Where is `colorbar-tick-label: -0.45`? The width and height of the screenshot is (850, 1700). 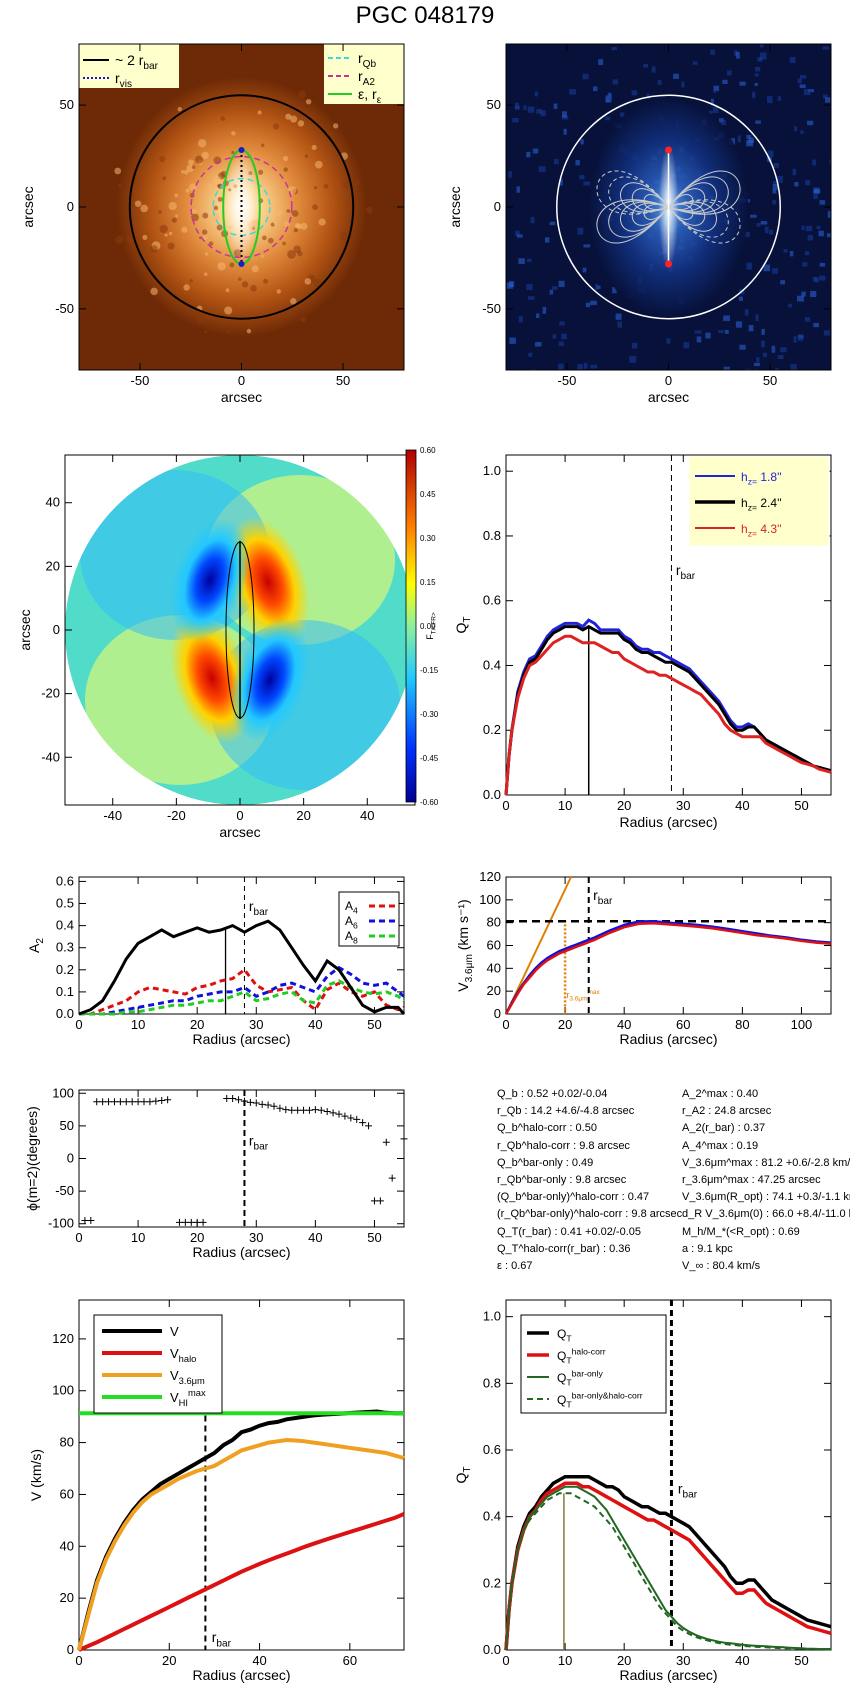 colorbar-tick-label: -0.45 is located at coordinates (429, 758).